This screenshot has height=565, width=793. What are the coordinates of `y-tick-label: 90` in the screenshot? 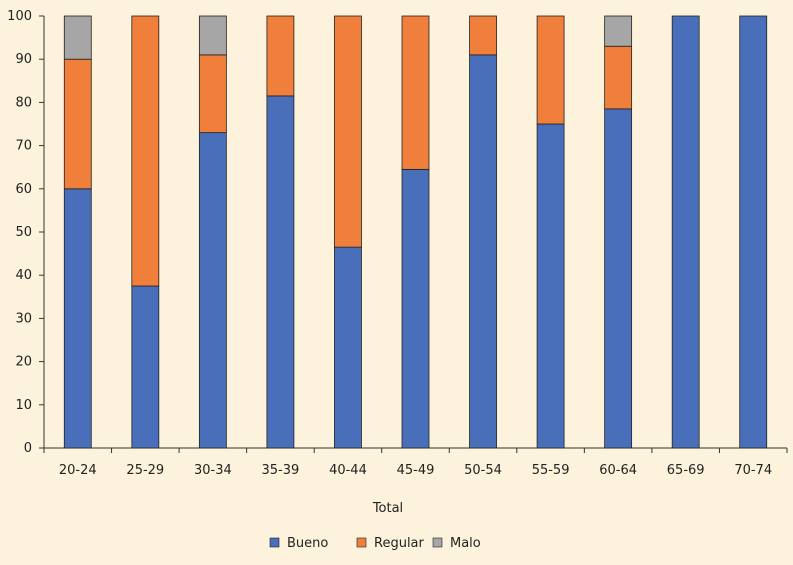 It's located at (23, 59).